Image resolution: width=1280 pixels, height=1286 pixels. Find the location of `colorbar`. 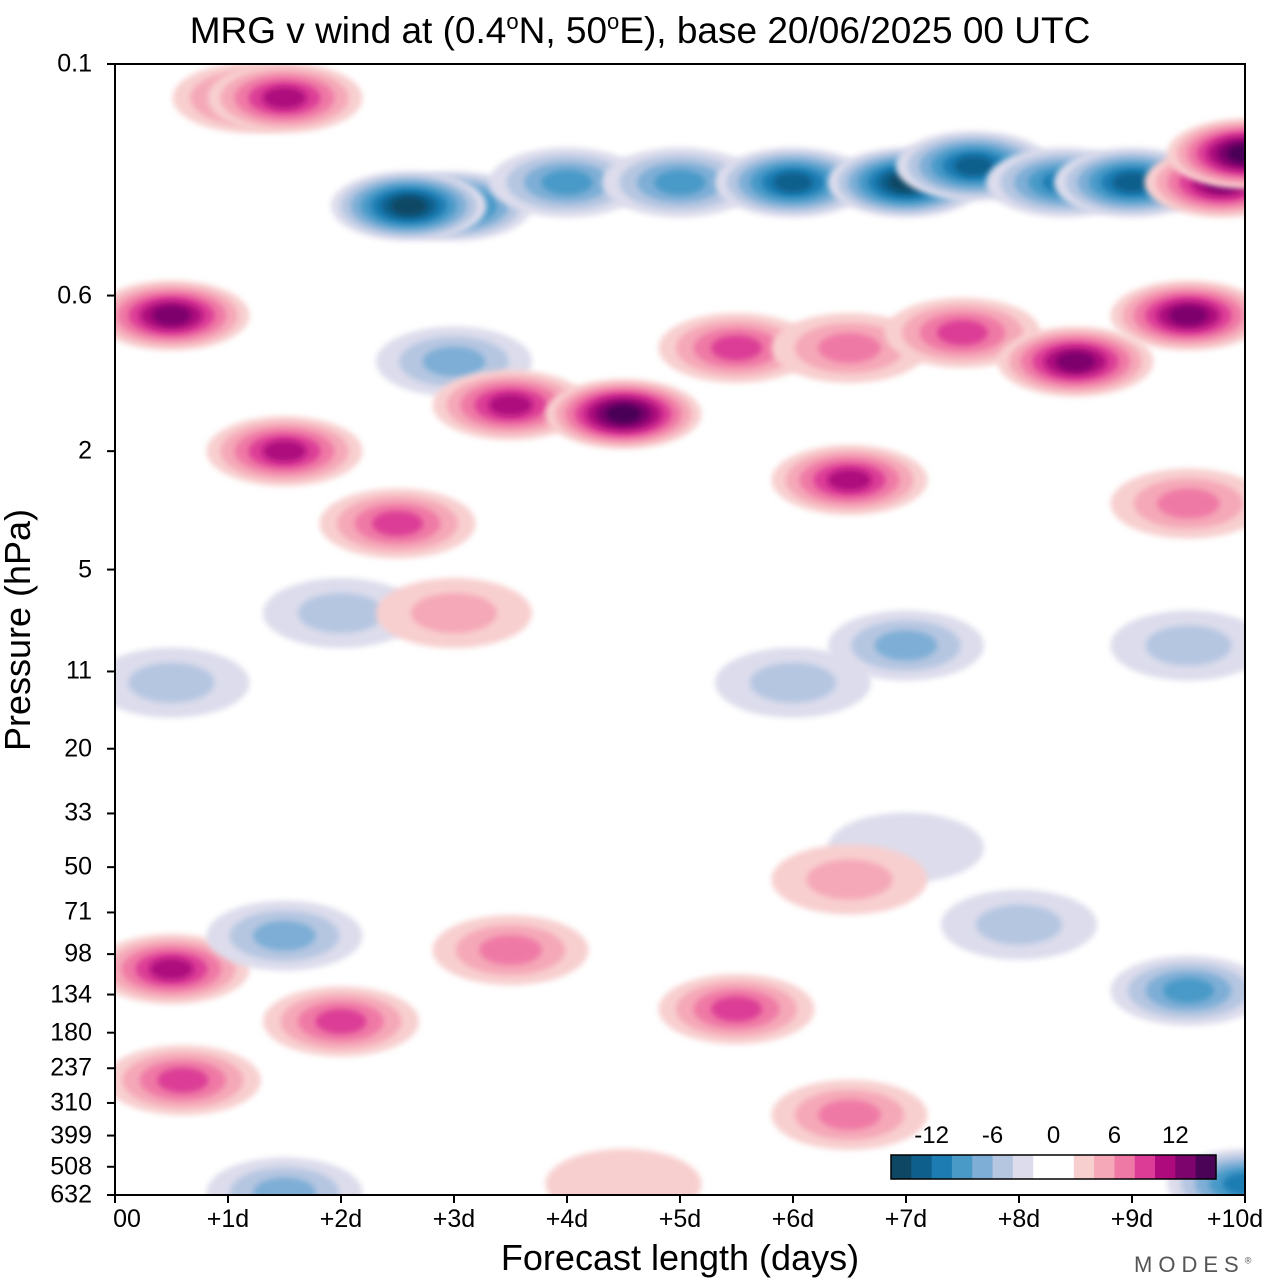

colorbar is located at coordinates (1053, 1167).